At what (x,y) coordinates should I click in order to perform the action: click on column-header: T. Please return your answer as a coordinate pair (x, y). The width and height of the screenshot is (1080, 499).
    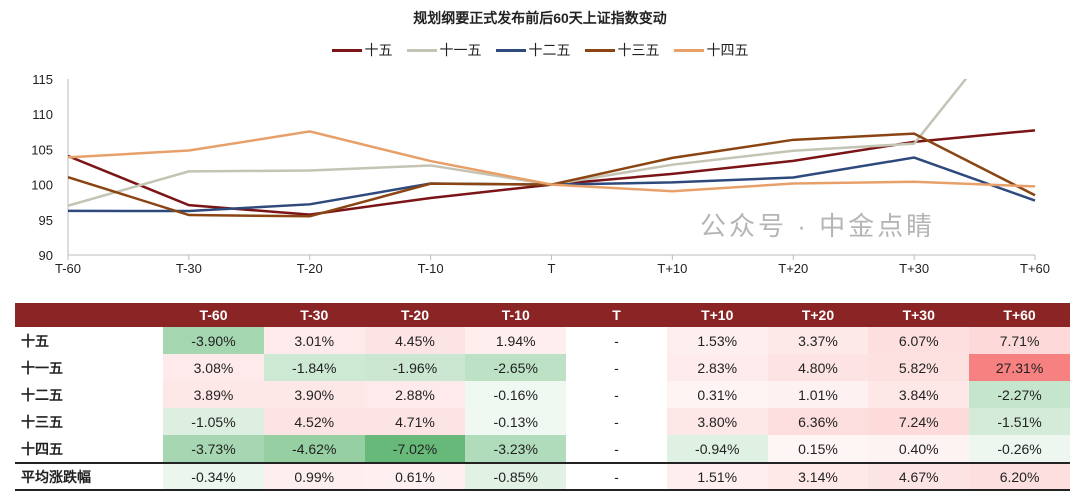
    Looking at the image, I should click on (616, 315).